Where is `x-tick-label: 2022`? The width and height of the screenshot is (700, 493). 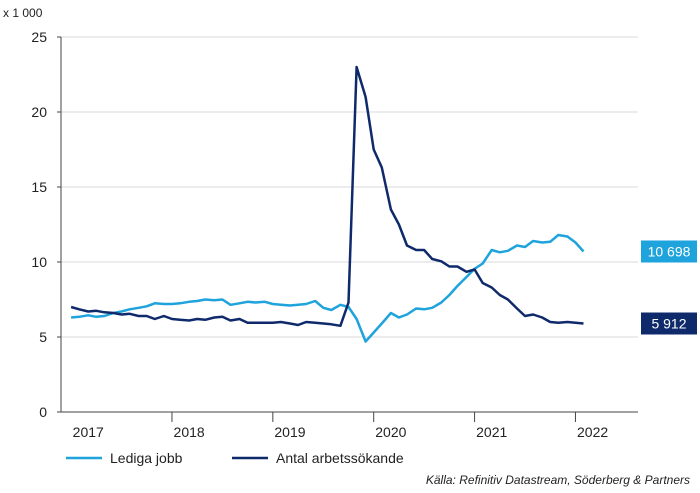 x-tick-label: 2022 is located at coordinates (592, 432).